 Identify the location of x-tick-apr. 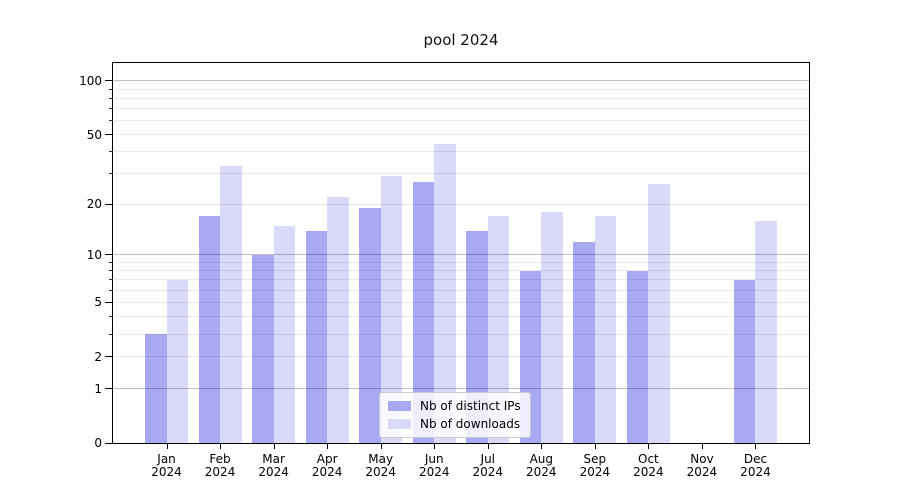
(328, 446).